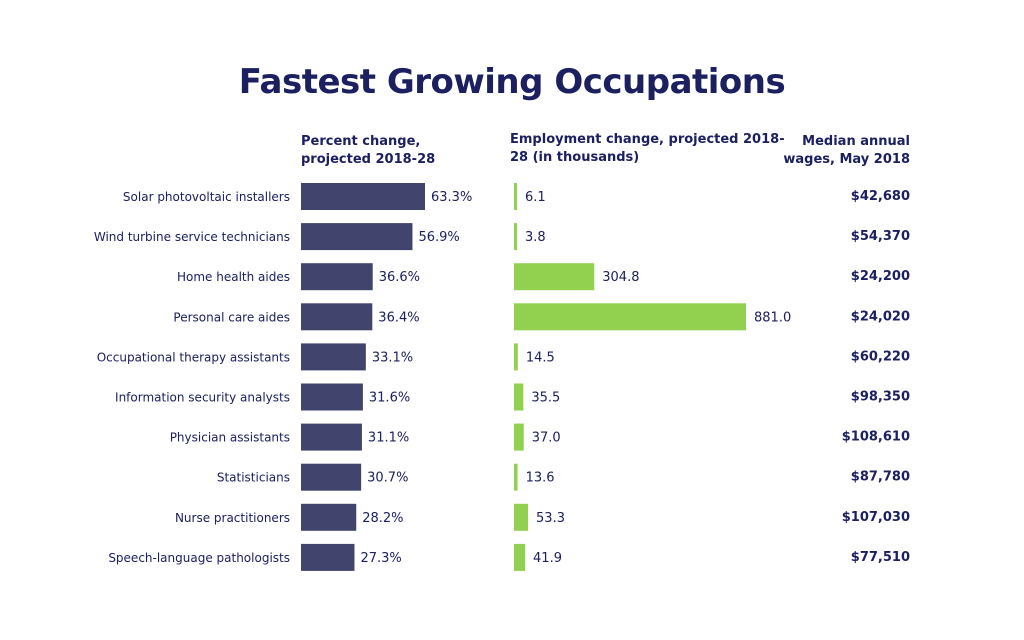 The width and height of the screenshot is (1024, 640). What do you see at coordinates (846, 150) in the screenshot?
I see `median-wages-header: Median annual wages, May 2018` at bounding box center [846, 150].